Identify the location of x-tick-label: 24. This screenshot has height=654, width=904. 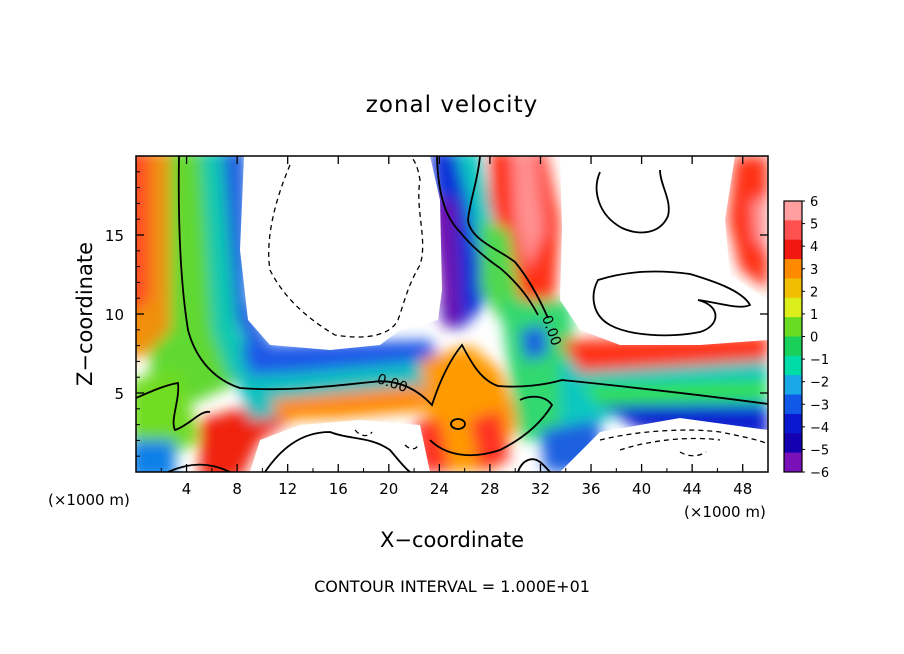
(439, 489).